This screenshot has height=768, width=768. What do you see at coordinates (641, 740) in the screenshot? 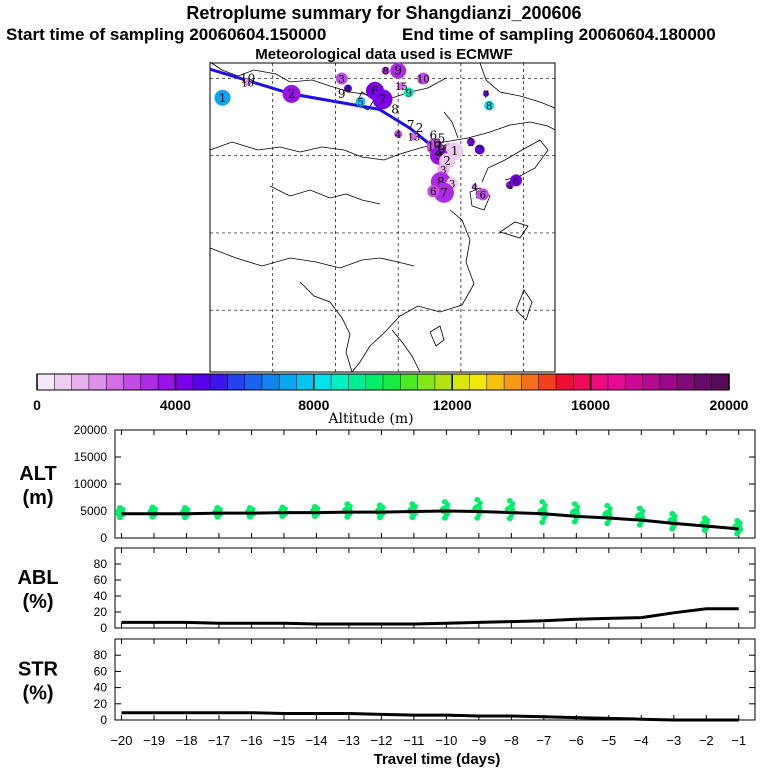
I see `x-tick-label: −4` at bounding box center [641, 740].